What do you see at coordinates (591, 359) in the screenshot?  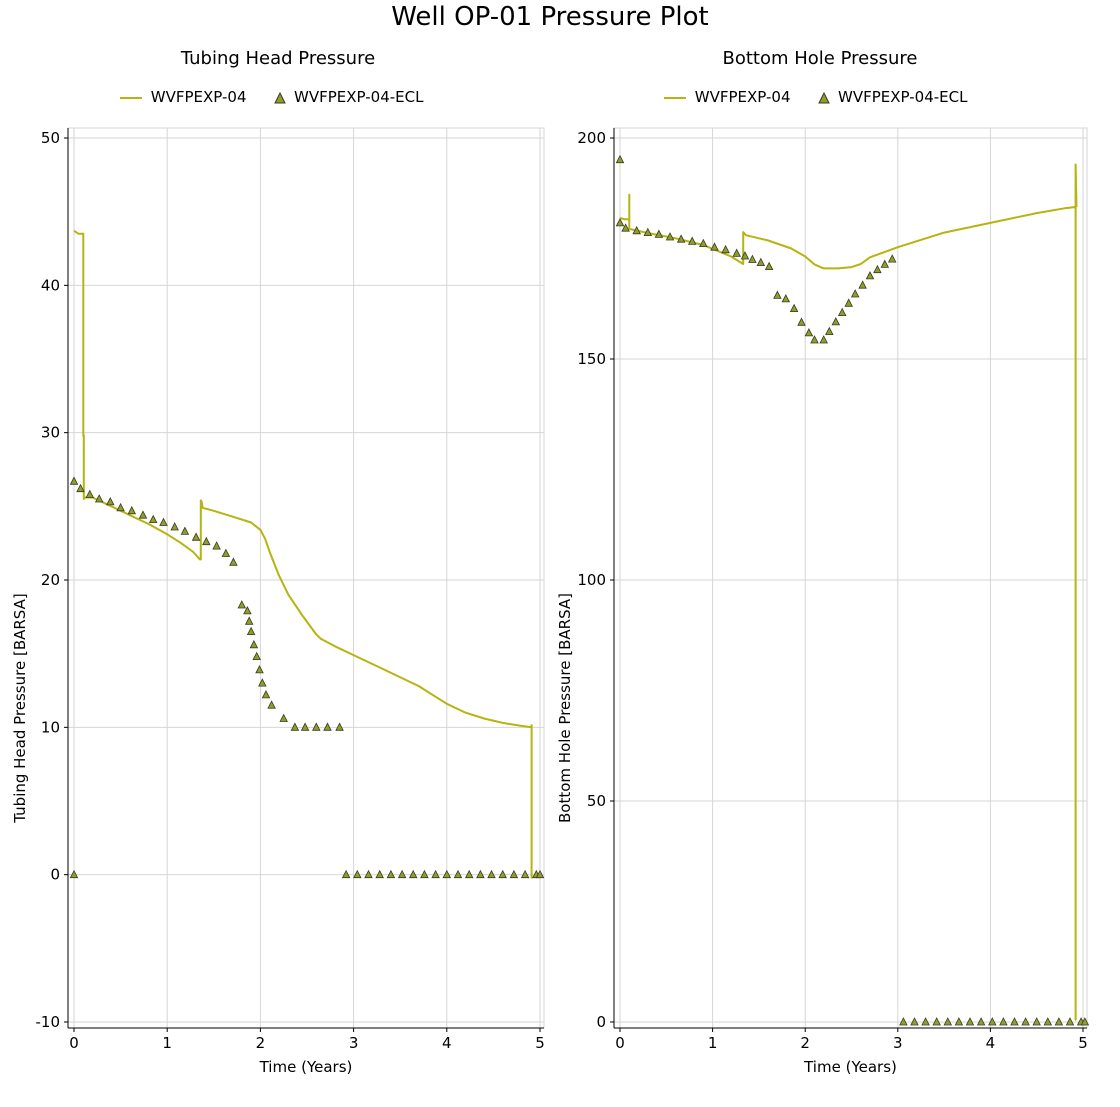 I see `y-tick-label: 150` at bounding box center [591, 359].